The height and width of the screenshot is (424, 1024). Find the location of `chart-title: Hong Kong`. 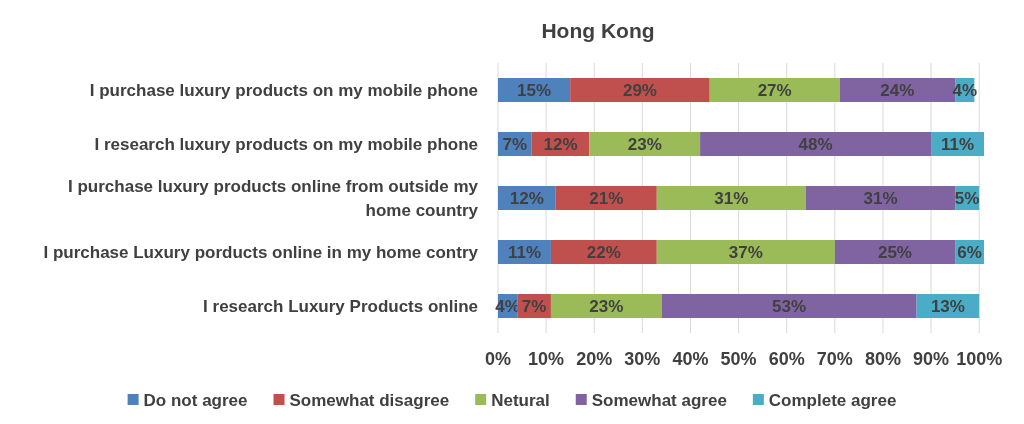

chart-title: Hong Kong is located at coordinates (598, 30).